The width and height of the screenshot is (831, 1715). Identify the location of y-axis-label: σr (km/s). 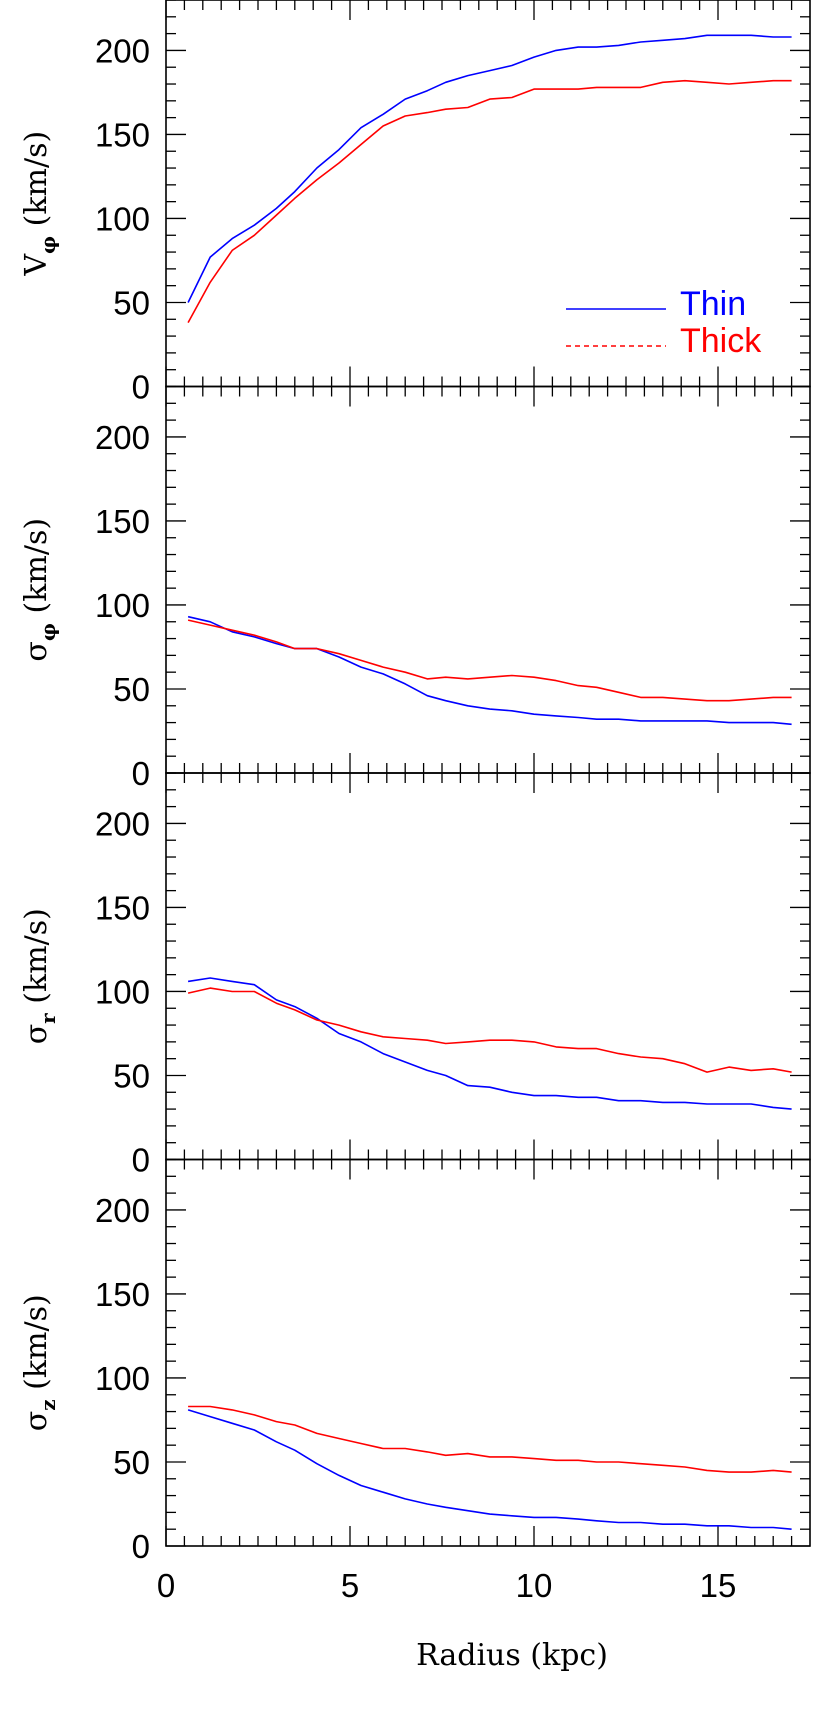
(39, 976).